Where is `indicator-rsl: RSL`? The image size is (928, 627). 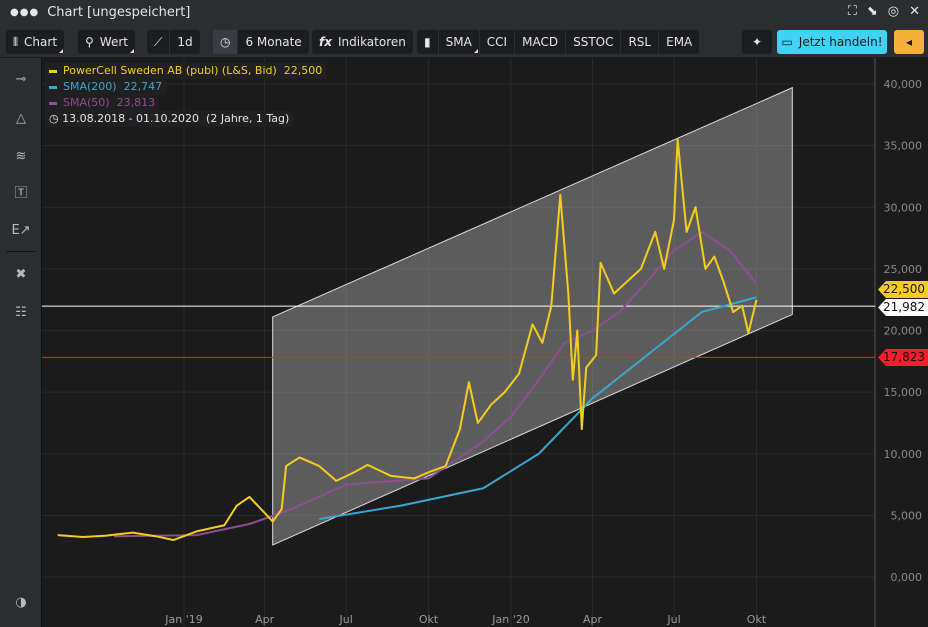 indicator-rsl: RSL is located at coordinates (640, 42).